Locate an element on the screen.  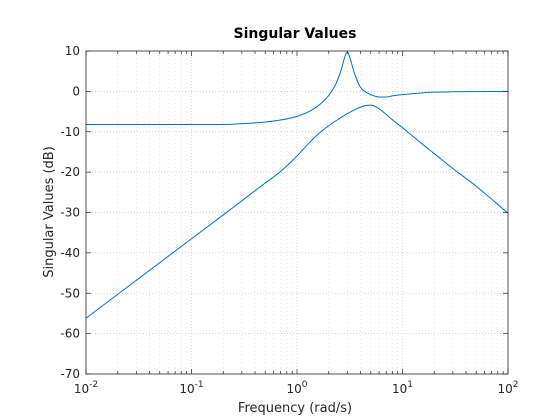
y-tick-label: -30 is located at coordinates (70, 213).